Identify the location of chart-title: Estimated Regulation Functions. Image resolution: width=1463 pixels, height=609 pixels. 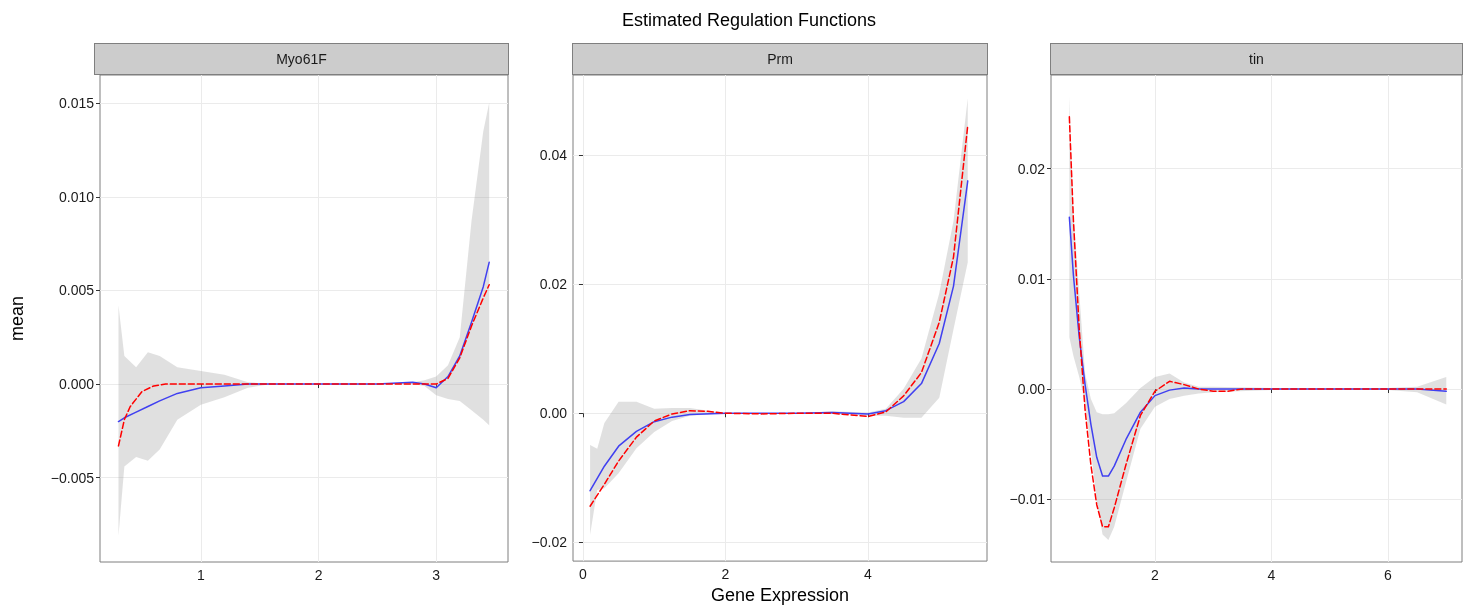
(749, 20).